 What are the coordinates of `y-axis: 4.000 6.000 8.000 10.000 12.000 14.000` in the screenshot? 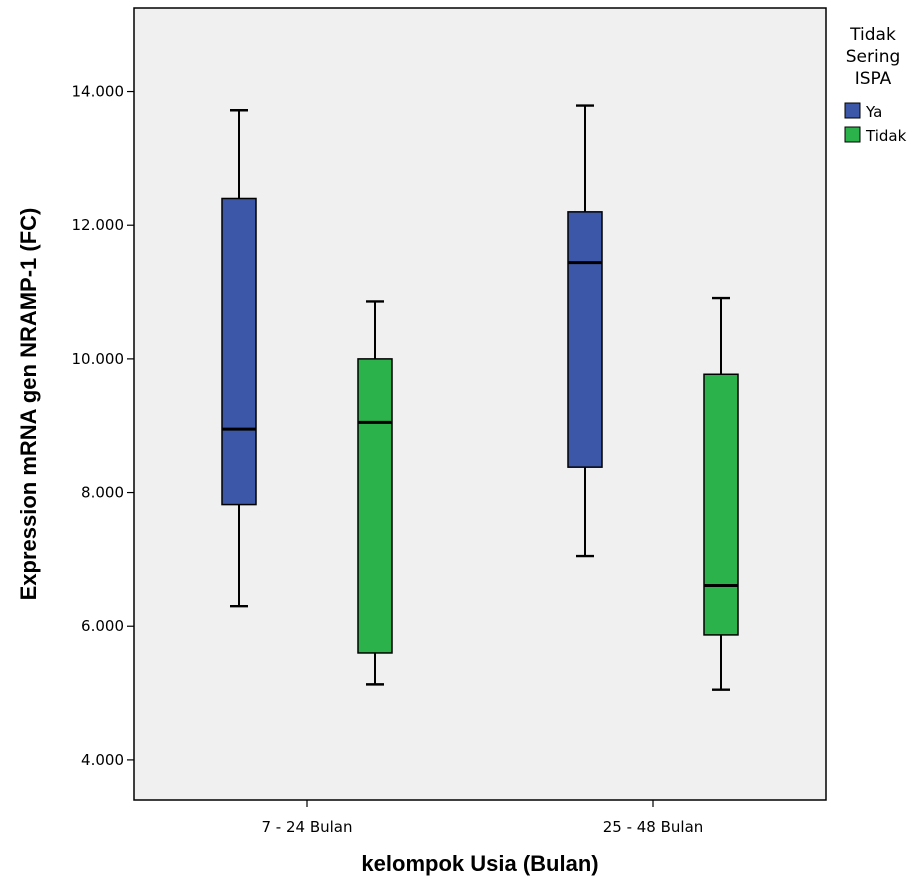 It's located at (103, 426).